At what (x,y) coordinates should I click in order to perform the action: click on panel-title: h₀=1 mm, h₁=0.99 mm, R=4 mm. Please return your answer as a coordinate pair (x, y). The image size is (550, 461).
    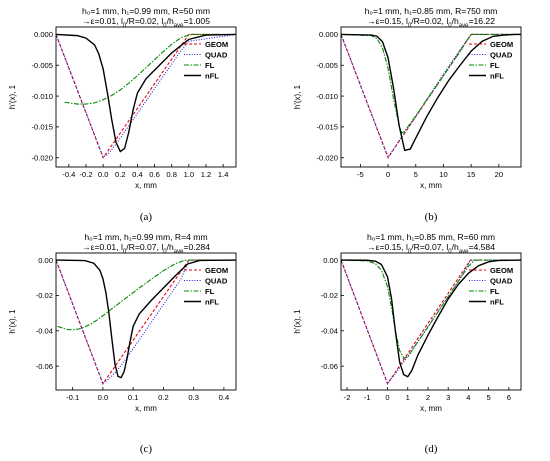
    Looking at the image, I should click on (145, 237).